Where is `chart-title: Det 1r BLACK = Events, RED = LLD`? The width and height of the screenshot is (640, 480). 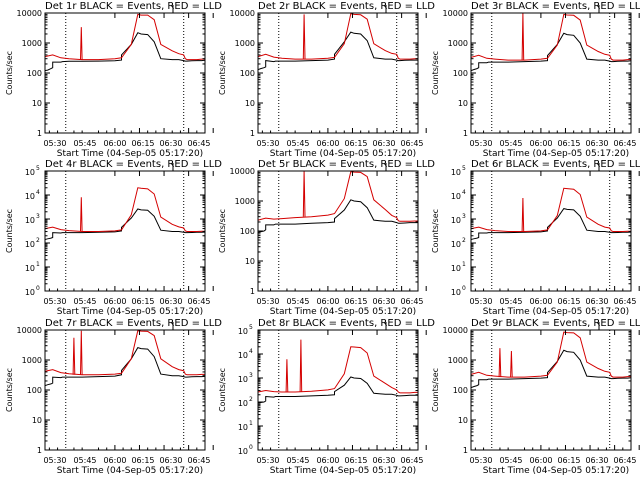 chart-title: Det 1r BLACK = Events, RED = LLD is located at coordinates (133, 6).